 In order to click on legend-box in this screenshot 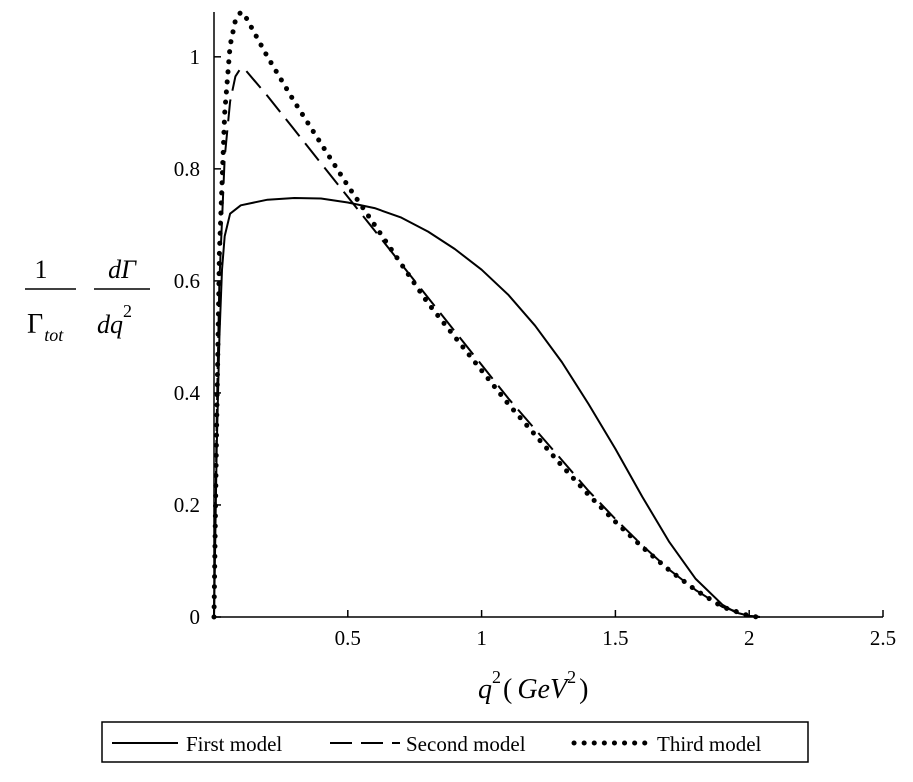, I will do `click(455, 742)`.